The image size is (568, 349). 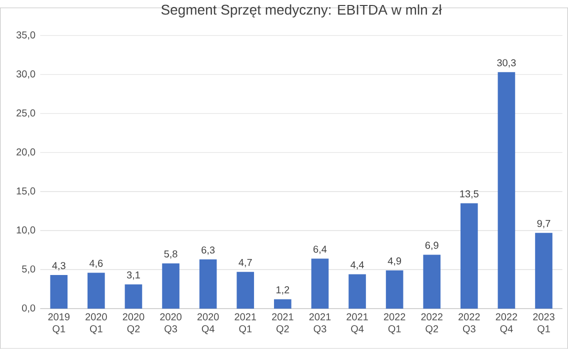 What do you see at coordinates (26, 192) in the screenshot?
I see `y-tick-label: 15,0` at bounding box center [26, 192].